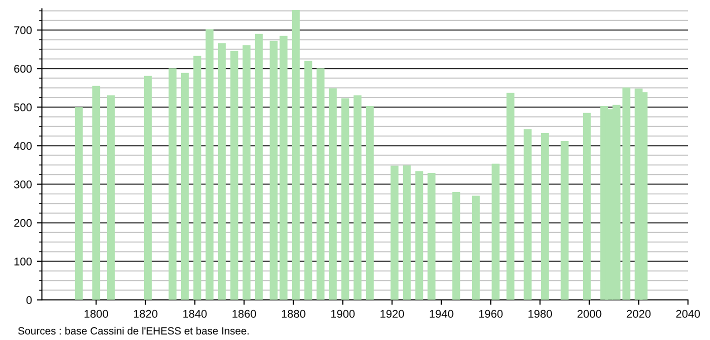  Describe the element at coordinates (590, 314) in the screenshot. I see `x-tick-label: 2000` at that location.